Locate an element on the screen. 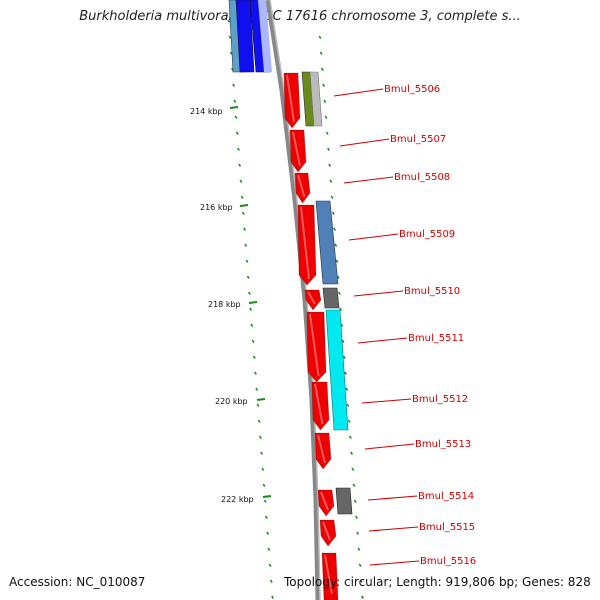 This screenshot has height=600, width=600. gene-5514-shine is located at coordinates (324, 501).